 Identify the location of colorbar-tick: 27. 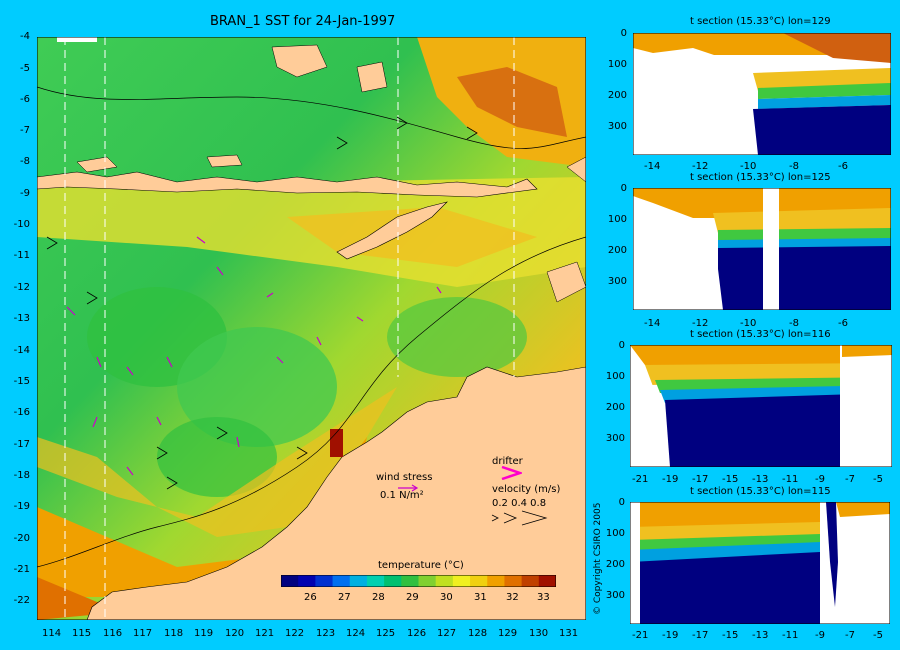
(344, 597).